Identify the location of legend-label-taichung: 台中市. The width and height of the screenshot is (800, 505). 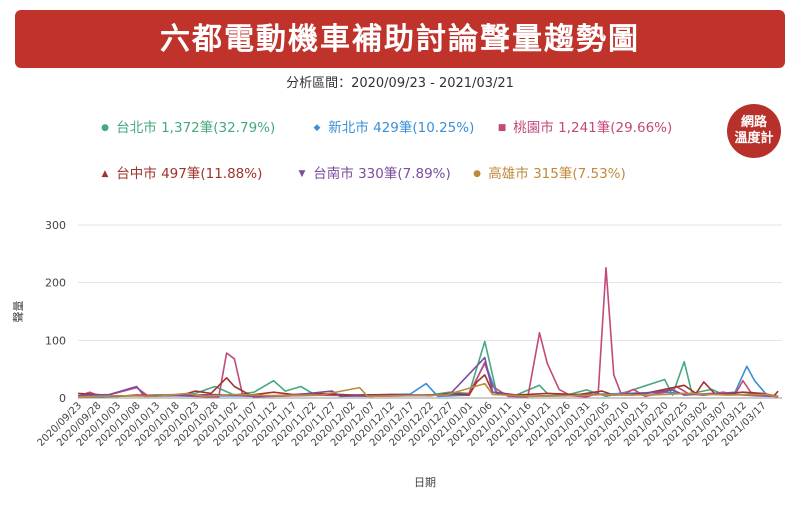
(136, 174).